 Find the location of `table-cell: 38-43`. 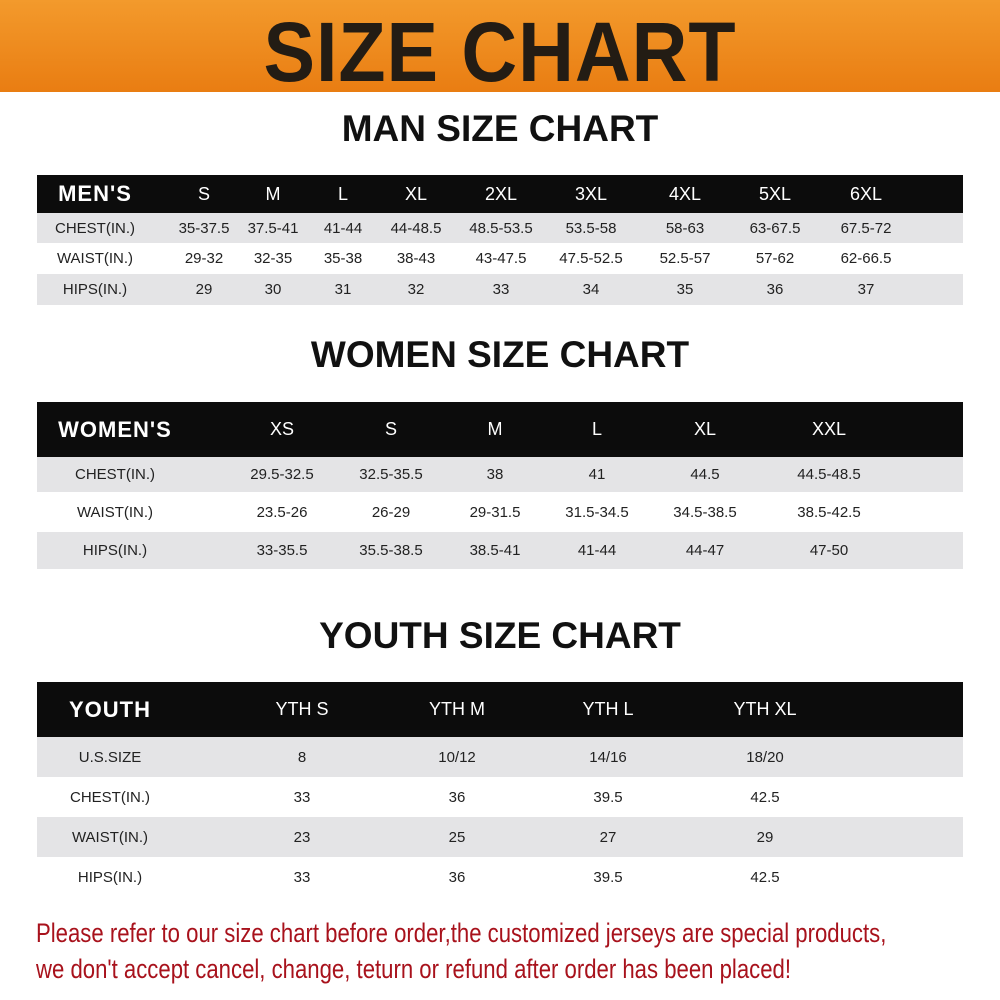

table-cell: 38-43 is located at coordinates (416, 258).